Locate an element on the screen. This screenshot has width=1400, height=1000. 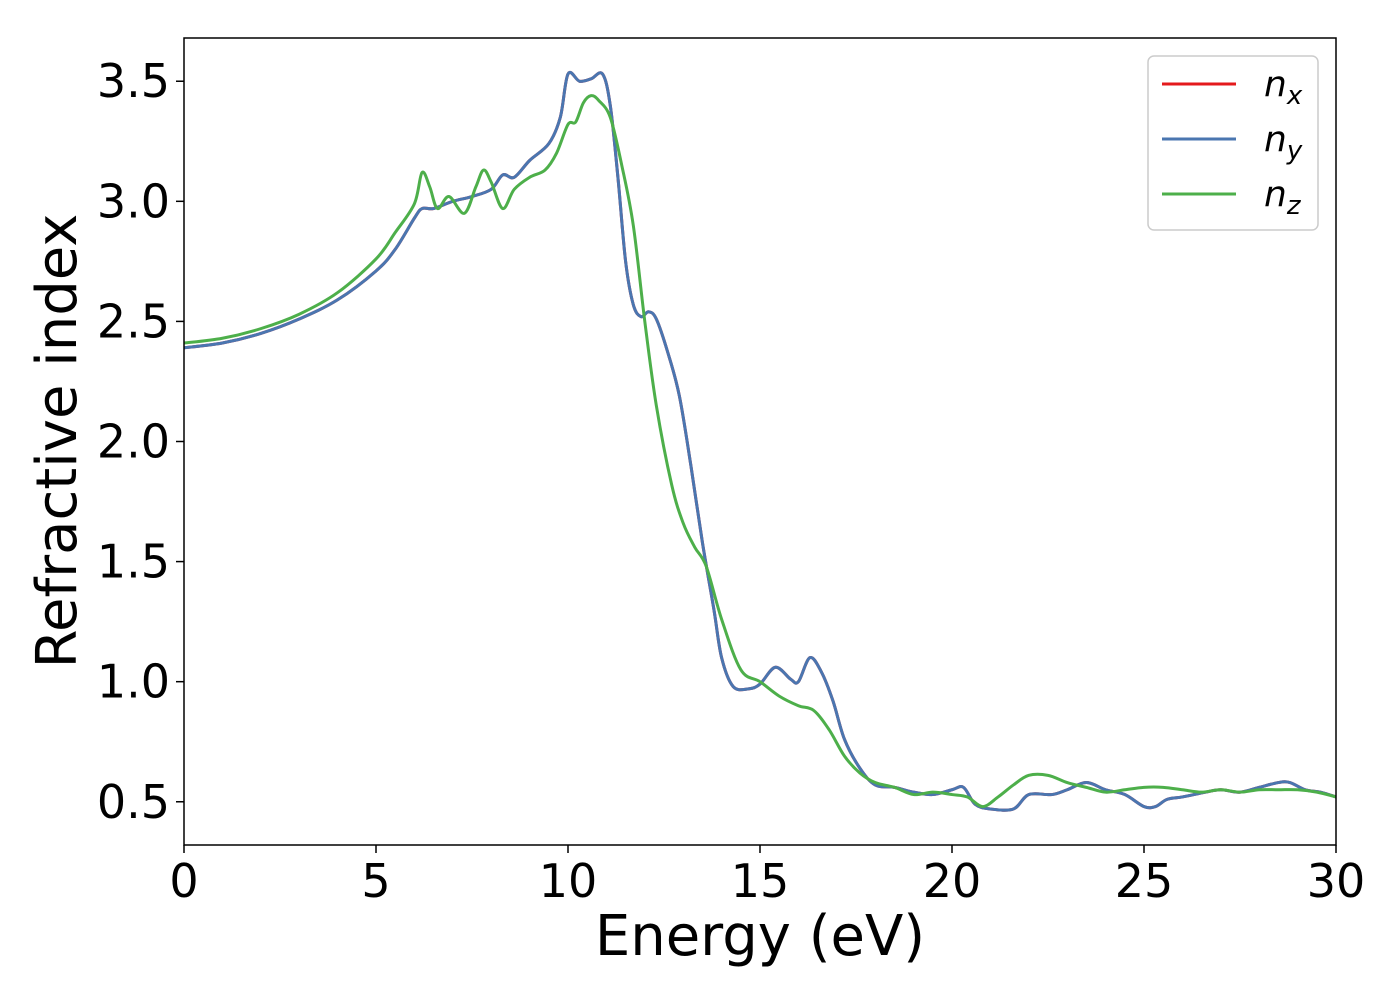
y-axis-label: Refractive index is located at coordinates (57, 441).